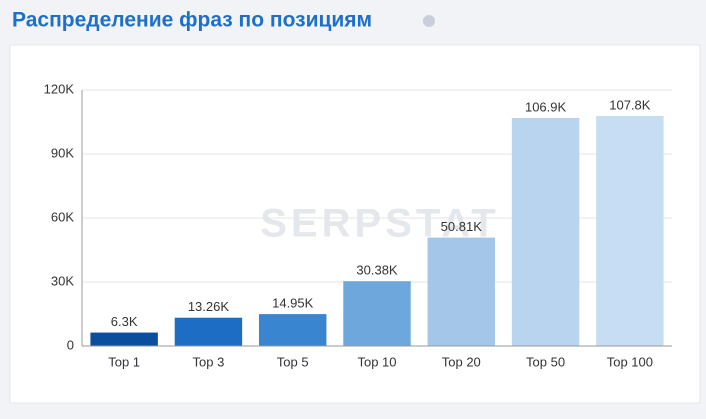  Describe the element at coordinates (62, 280) in the screenshot. I see `y-tick-label: 30K` at that location.